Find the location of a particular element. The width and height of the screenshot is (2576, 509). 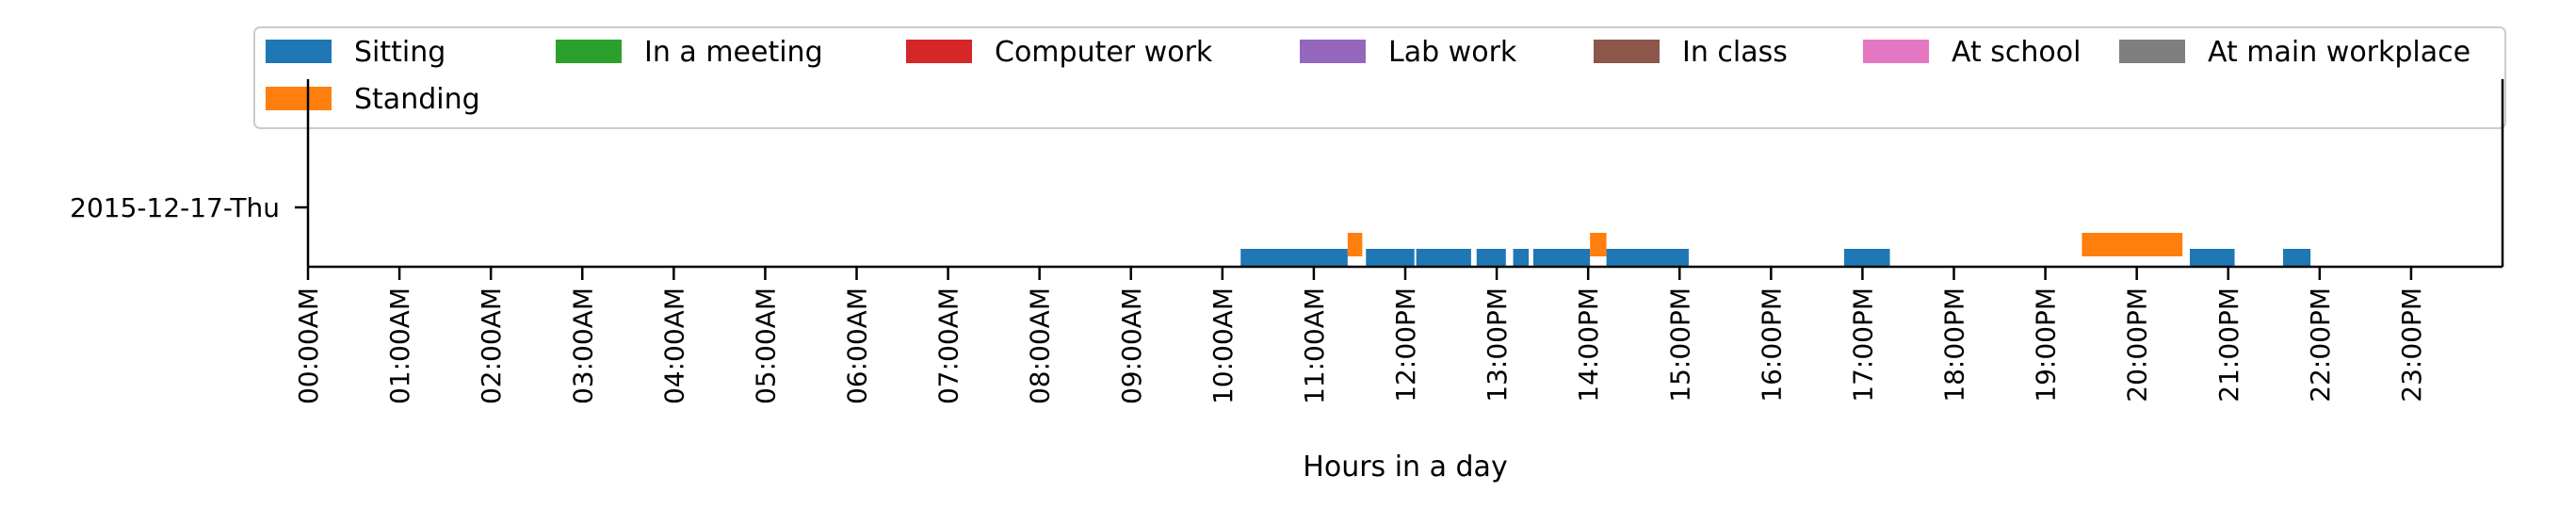

x-tick-label: 11:00AM is located at coordinates (1314, 345).